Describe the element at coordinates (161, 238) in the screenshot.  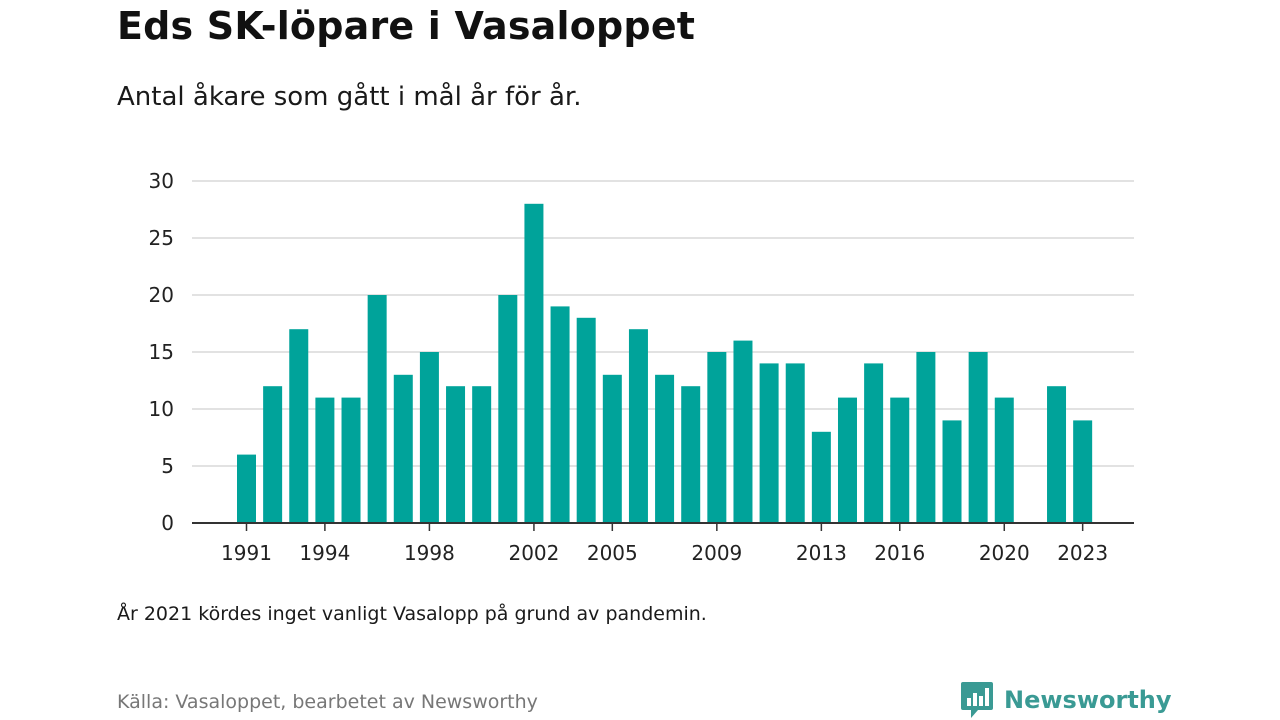
I see `y-tick-label: 25` at that location.